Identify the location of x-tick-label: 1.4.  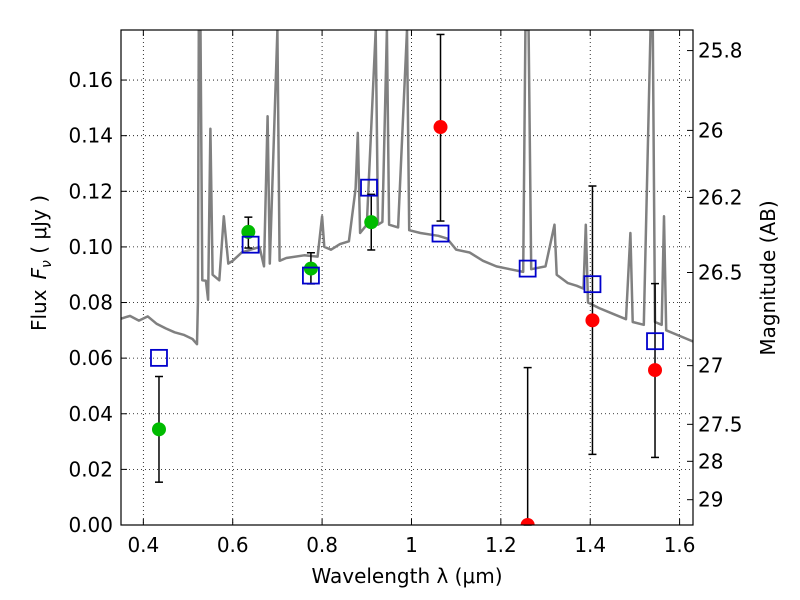
(590, 545).